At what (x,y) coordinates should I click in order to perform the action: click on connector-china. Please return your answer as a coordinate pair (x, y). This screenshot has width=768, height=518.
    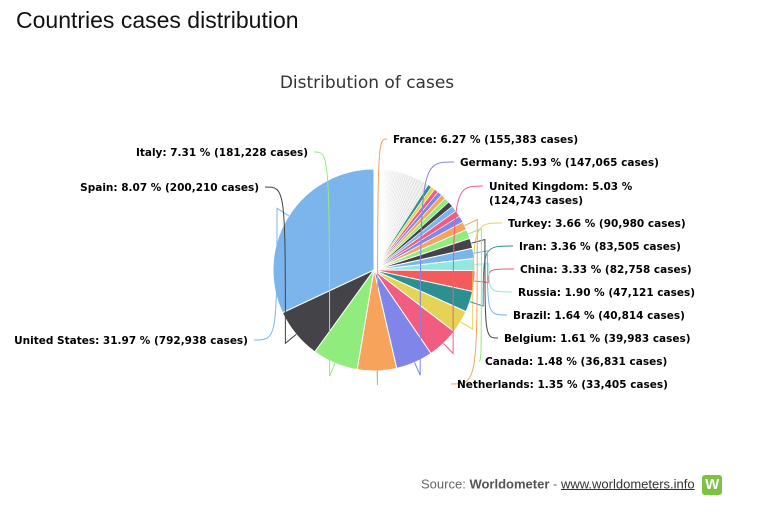
    Looking at the image, I should click on (494, 276).